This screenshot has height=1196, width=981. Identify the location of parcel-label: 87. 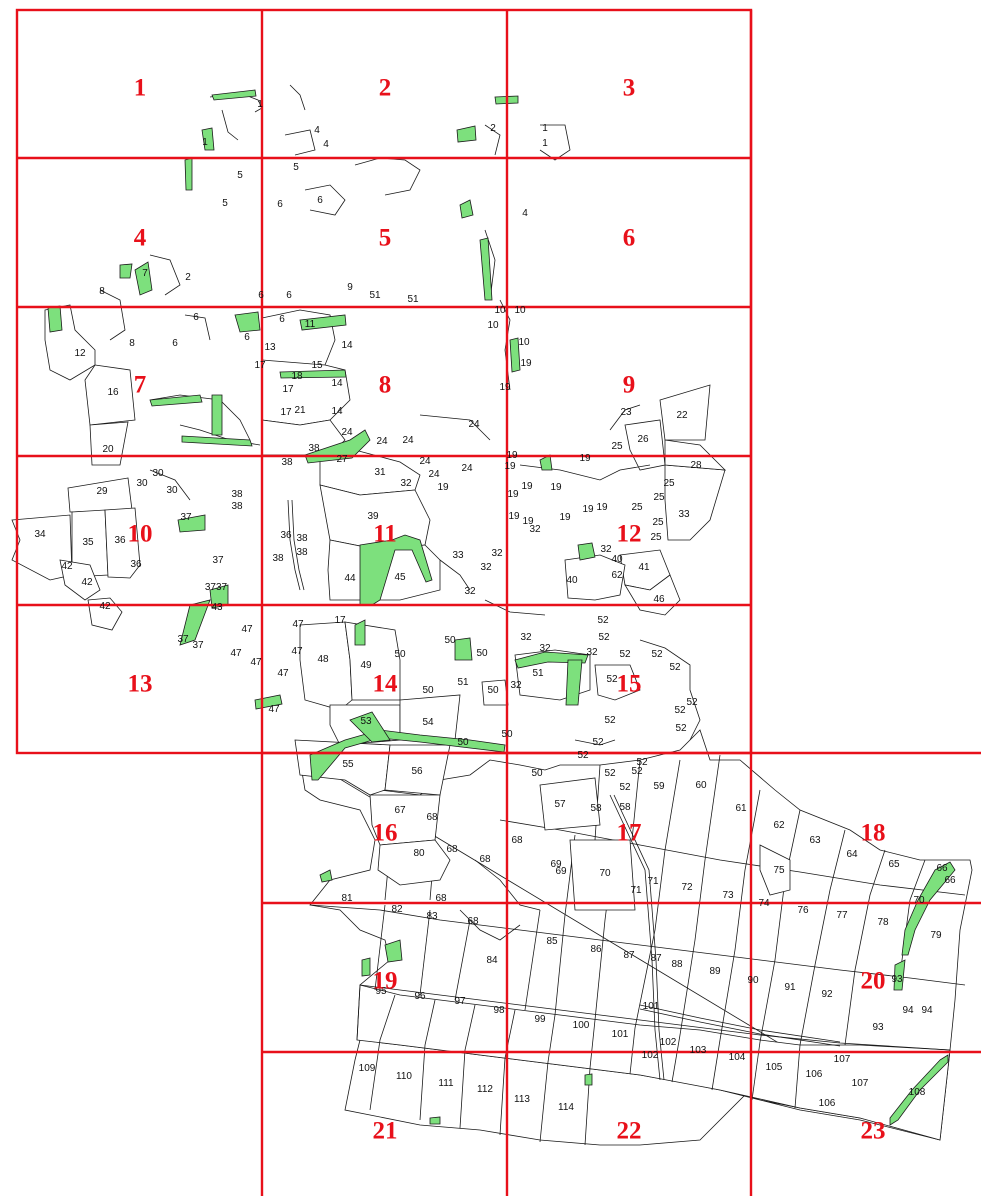
(656, 958).